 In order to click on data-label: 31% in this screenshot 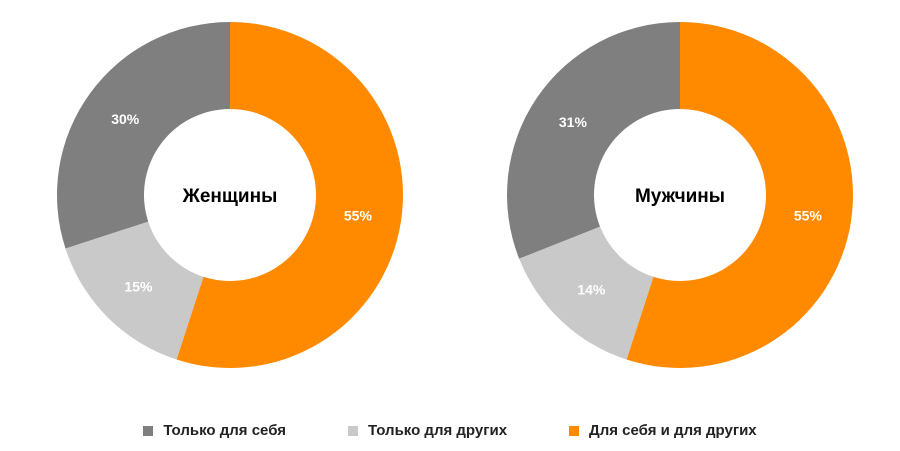, I will do `click(573, 122)`.